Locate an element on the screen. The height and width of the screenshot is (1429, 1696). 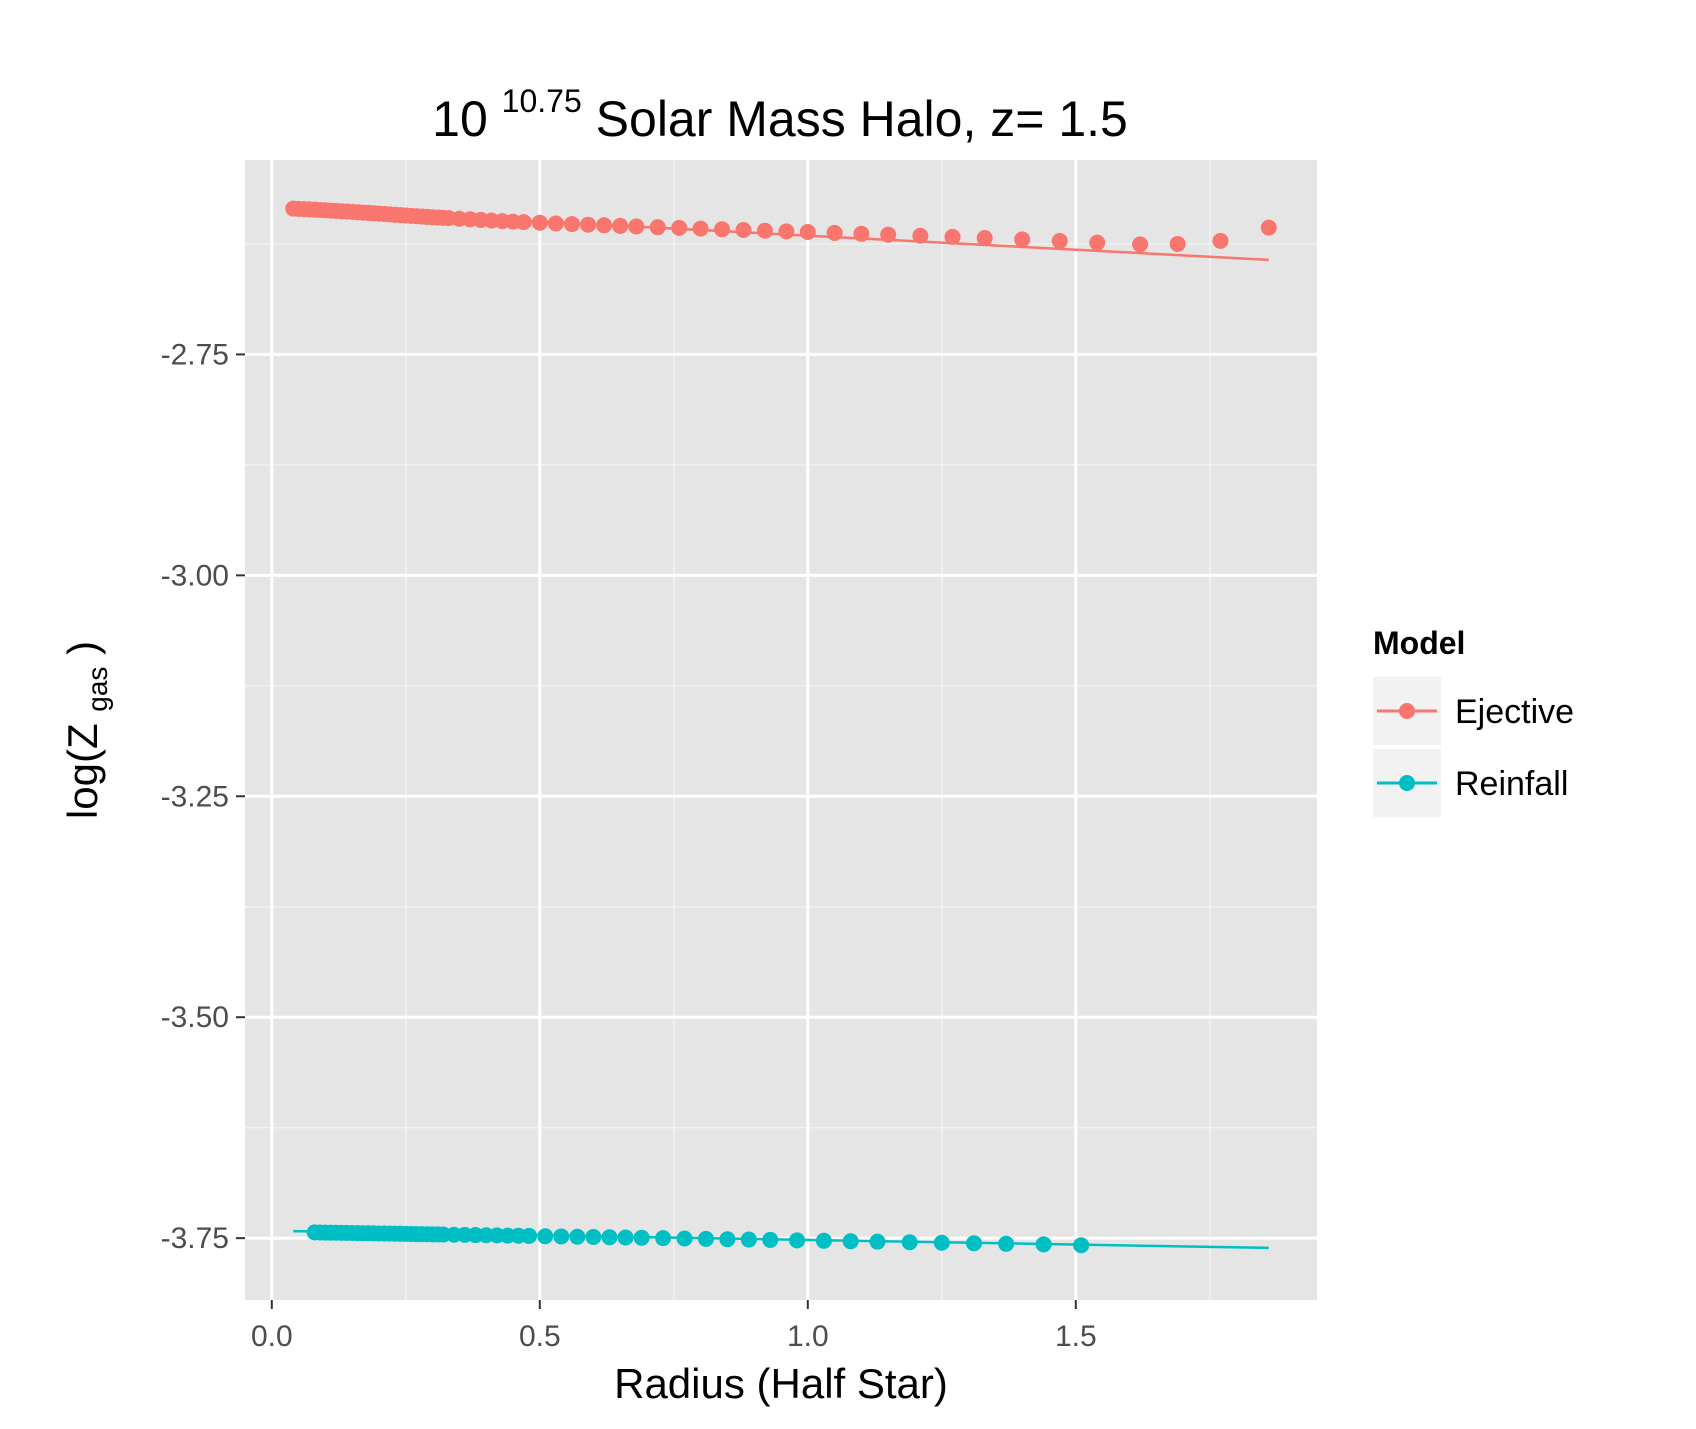
x-tick-label: 1.0 is located at coordinates (808, 1336).